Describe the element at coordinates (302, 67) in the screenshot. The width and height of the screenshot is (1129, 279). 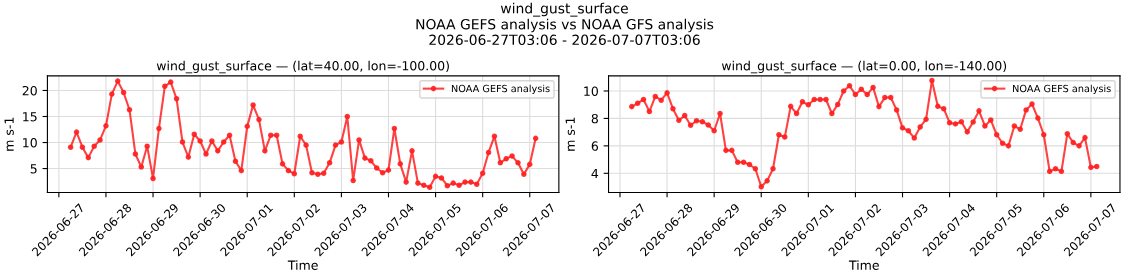
I see `chart-title: wind_gust_surface — (lat=40.00, lon=-100.00)` at that location.